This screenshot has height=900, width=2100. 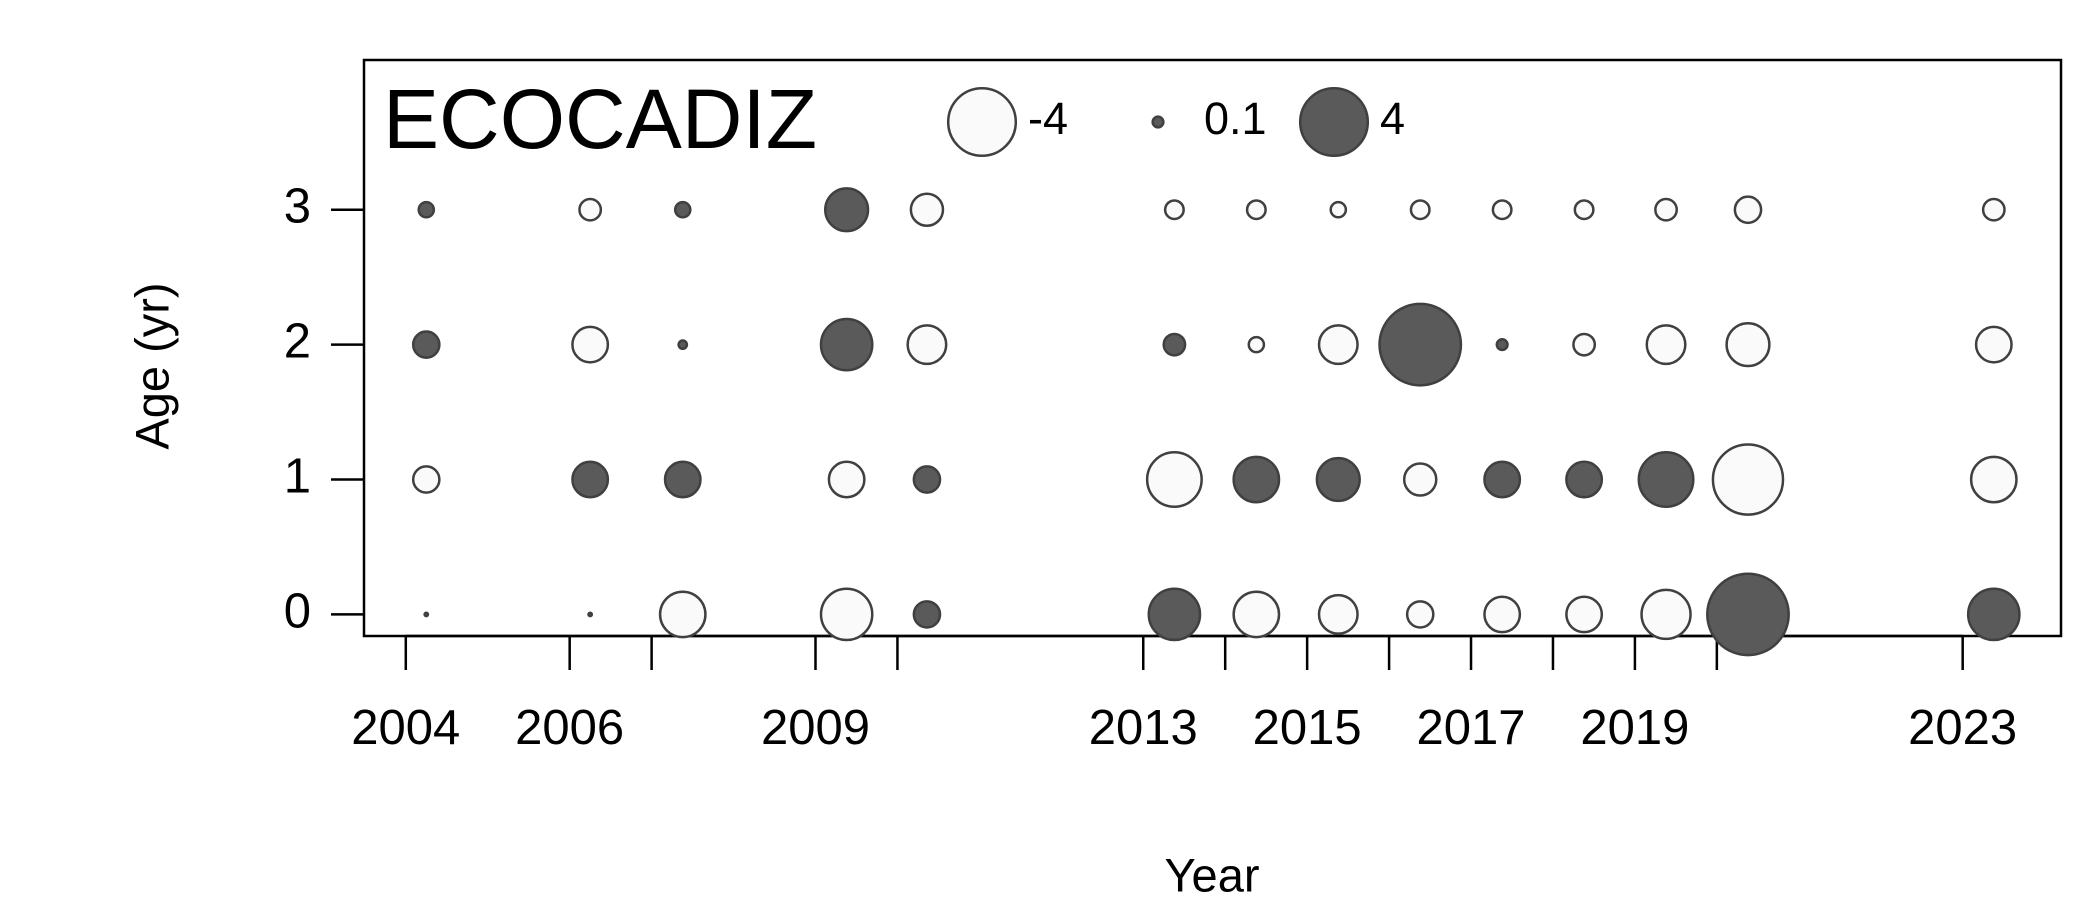 What do you see at coordinates (815, 728) in the screenshot?
I see `x-tick-label: 2009` at bounding box center [815, 728].